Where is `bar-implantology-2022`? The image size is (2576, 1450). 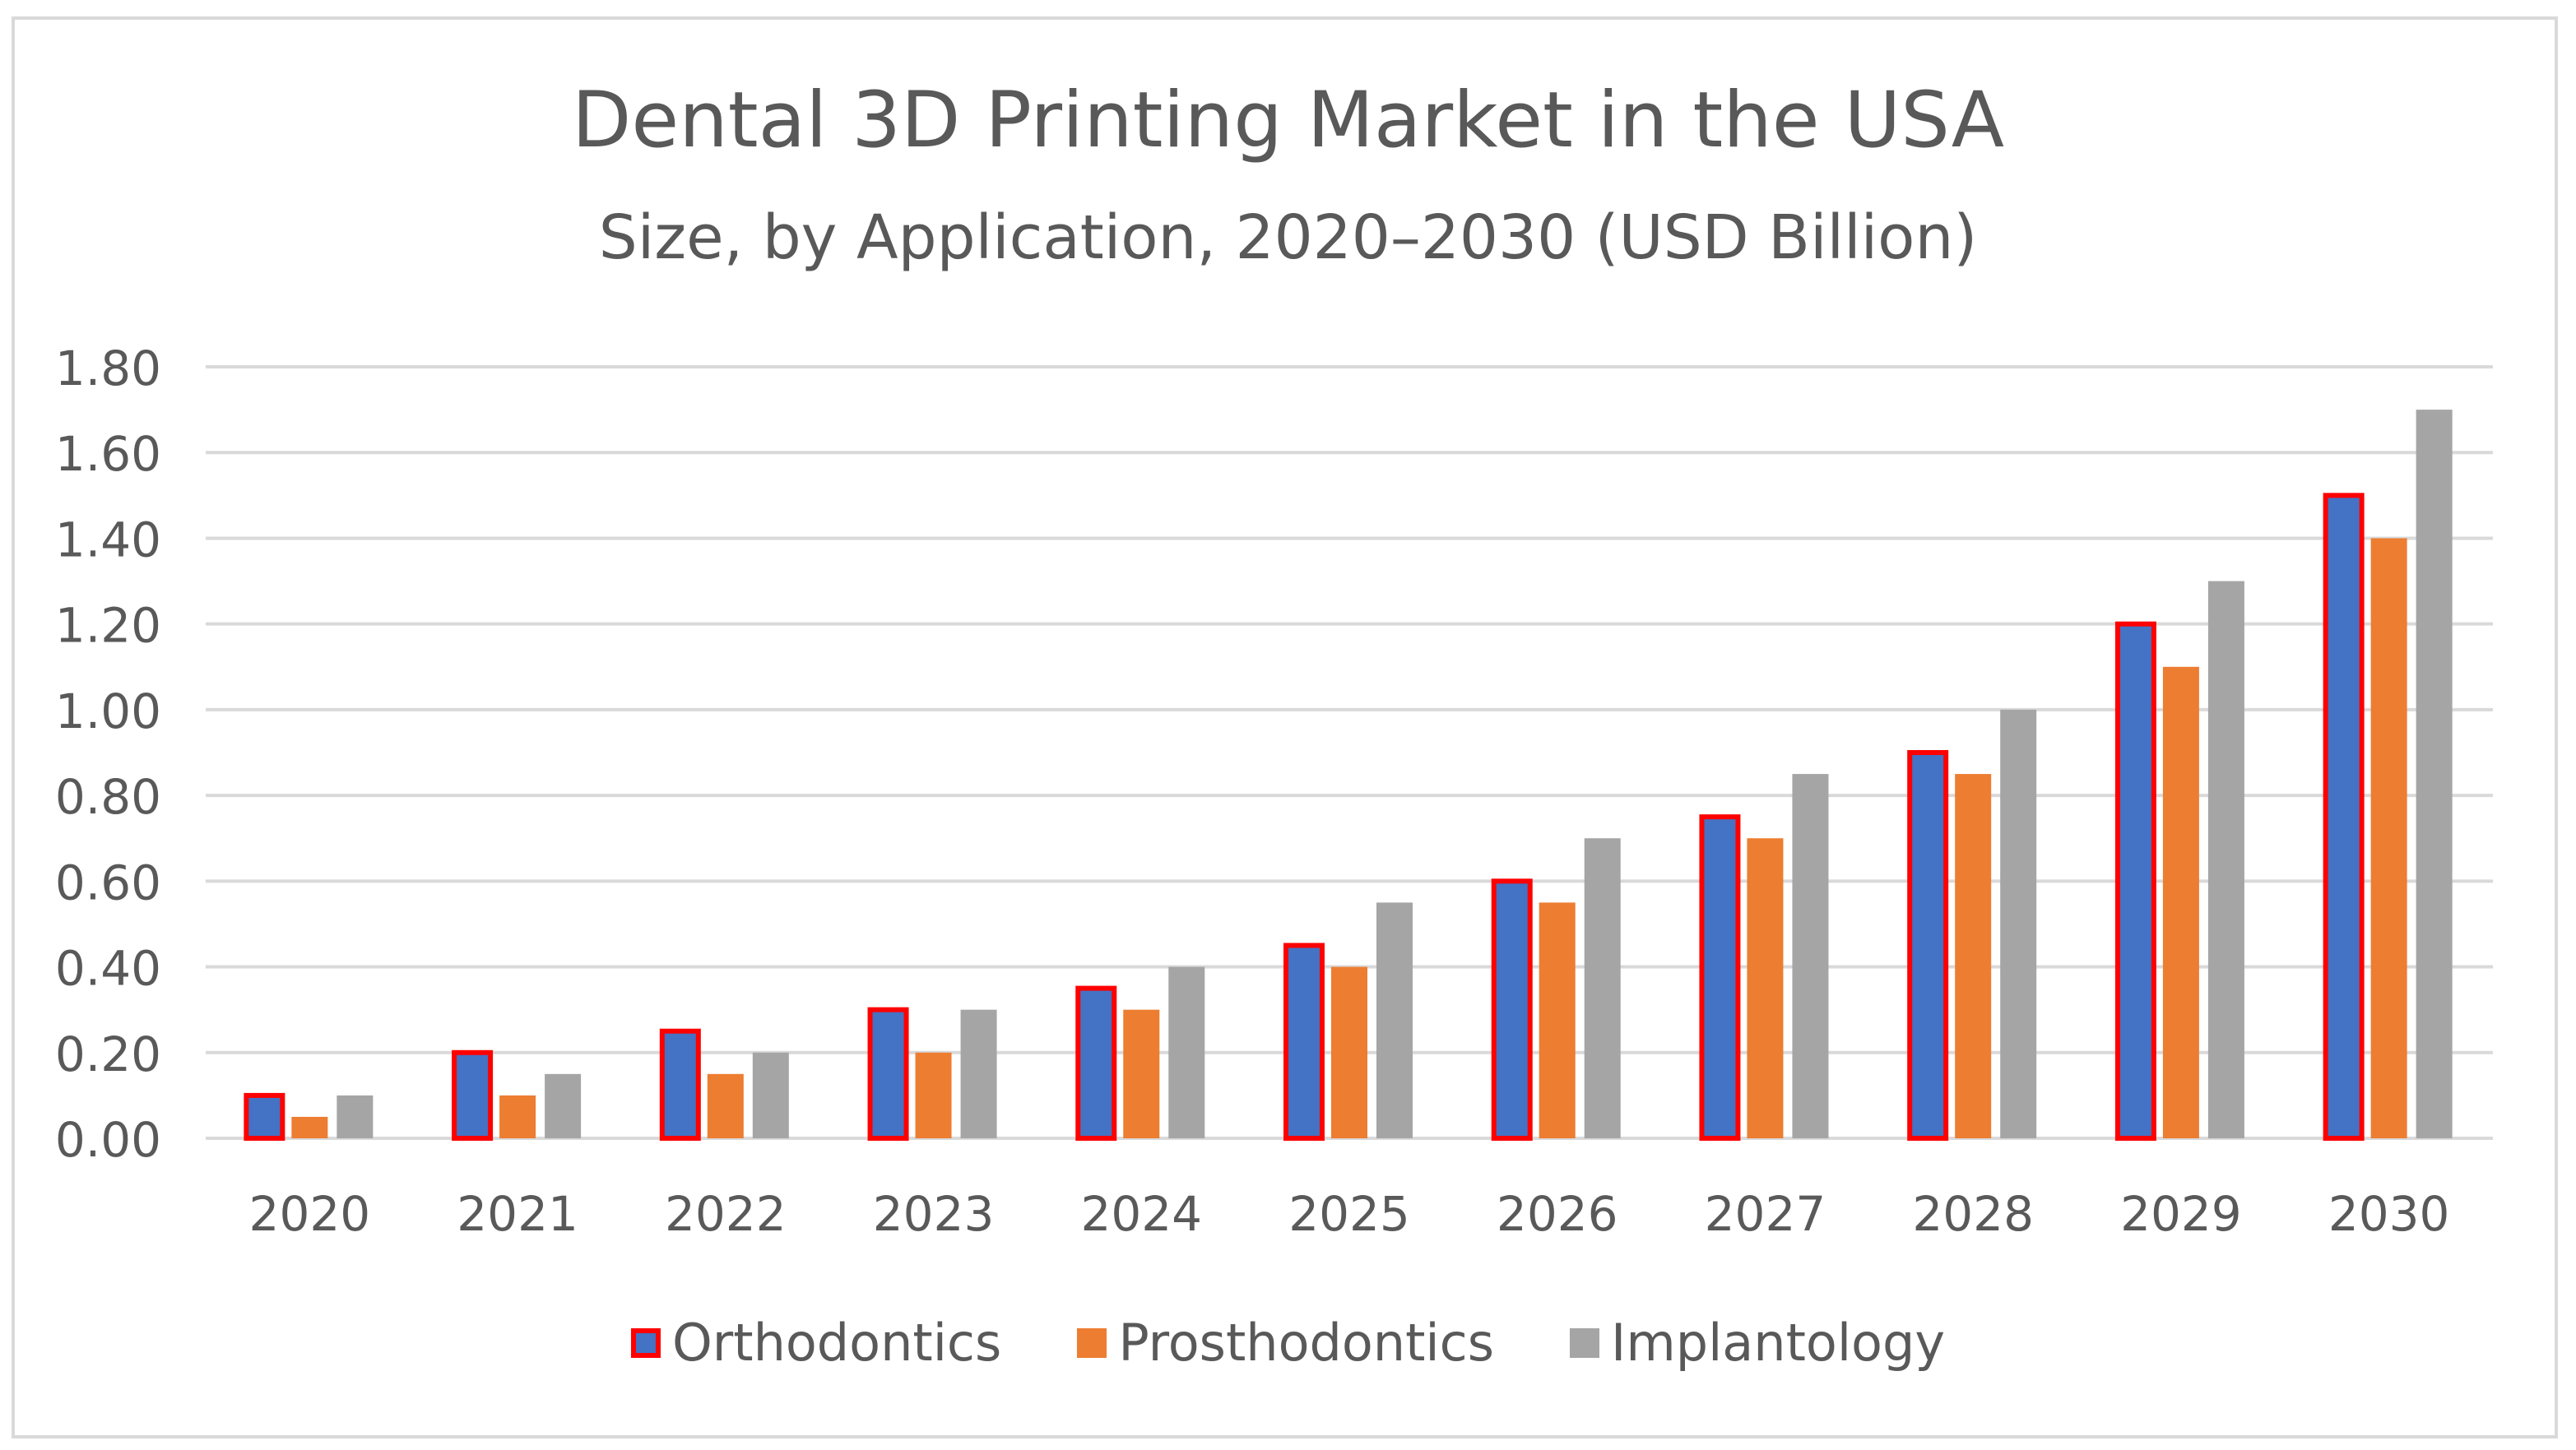
bar-implantology-2022 is located at coordinates (771, 1095).